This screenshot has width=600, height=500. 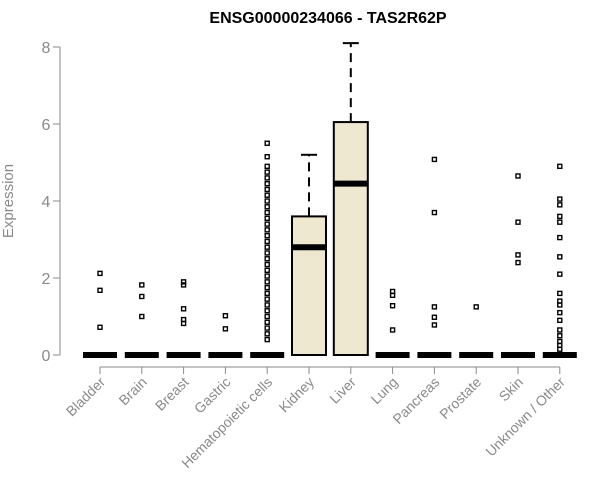 I want to click on box-prostate, so click(x=476, y=331).